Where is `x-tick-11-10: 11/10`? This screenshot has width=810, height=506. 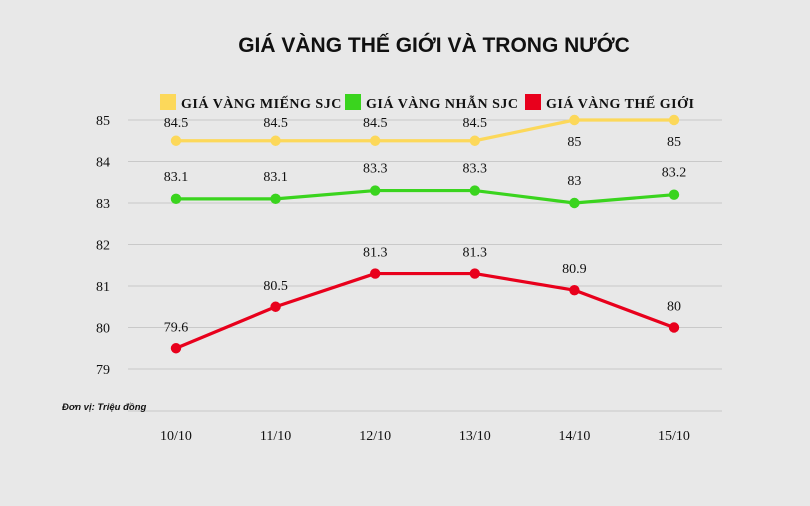
x-tick-11-10: 11/10 is located at coordinates (275, 436).